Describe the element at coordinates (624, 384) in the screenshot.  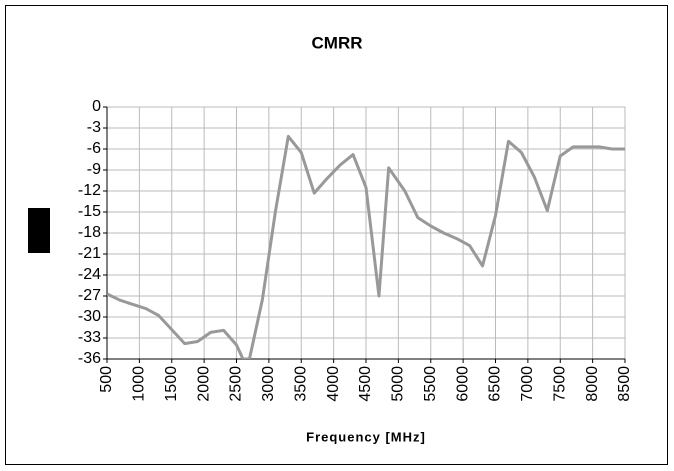
I see `x-tick-label: 8500` at that location.